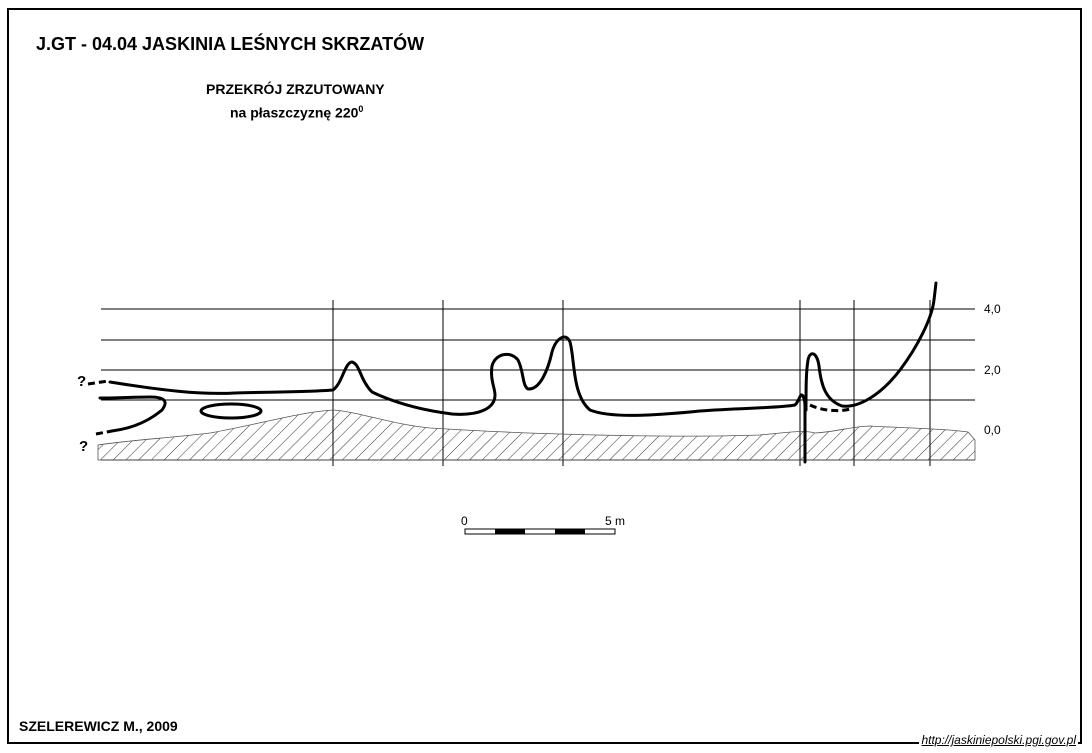 The width and height of the screenshot is (1092, 753). Describe the element at coordinates (992, 430) in the screenshot. I see `elevation-label: 0,0` at that location.